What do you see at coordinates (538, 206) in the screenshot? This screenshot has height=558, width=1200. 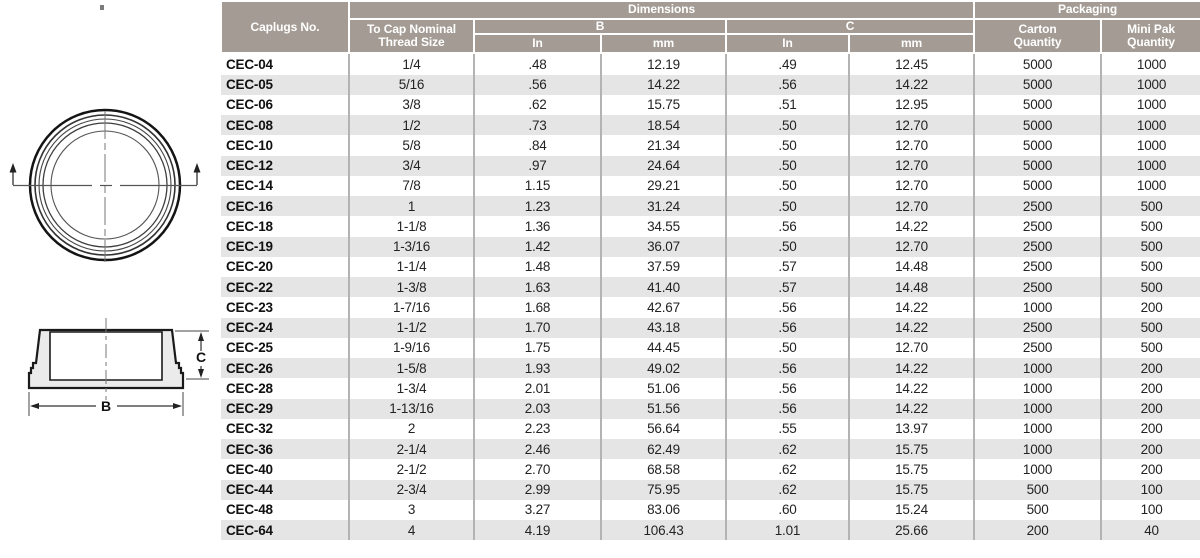 I see `cell-b_in: 1.23` at bounding box center [538, 206].